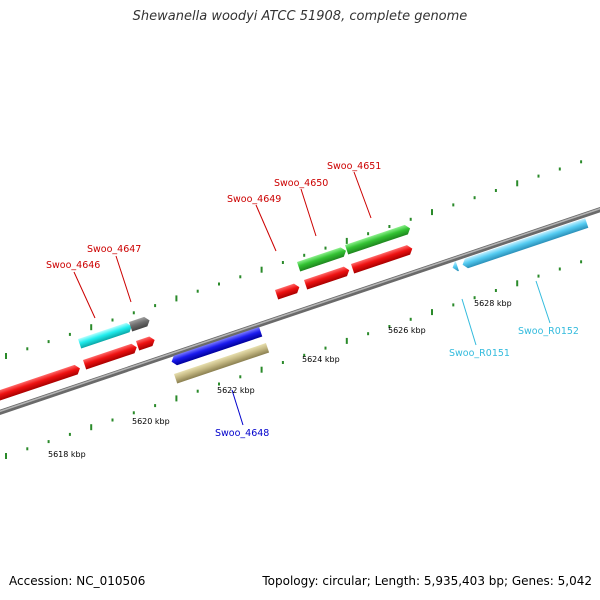 Image resolution: width=600 pixels, height=600 pixels. Describe the element at coordinates (123, 279) in the screenshot. I see `swoo-4647-leader` at that location.